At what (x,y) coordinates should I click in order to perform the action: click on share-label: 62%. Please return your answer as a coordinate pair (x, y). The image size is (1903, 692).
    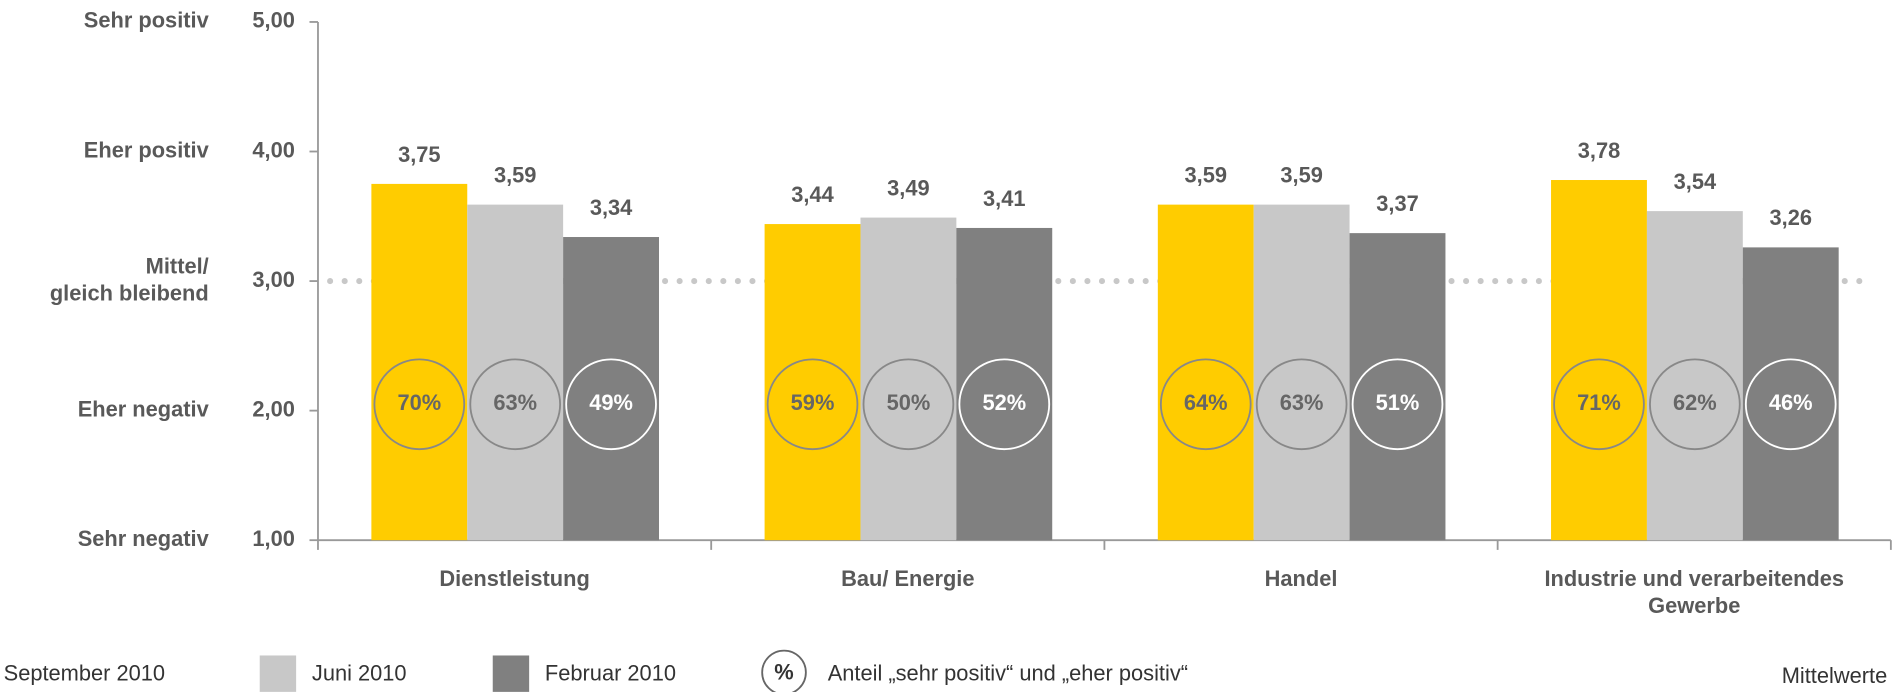
    Looking at the image, I should click on (1695, 402).